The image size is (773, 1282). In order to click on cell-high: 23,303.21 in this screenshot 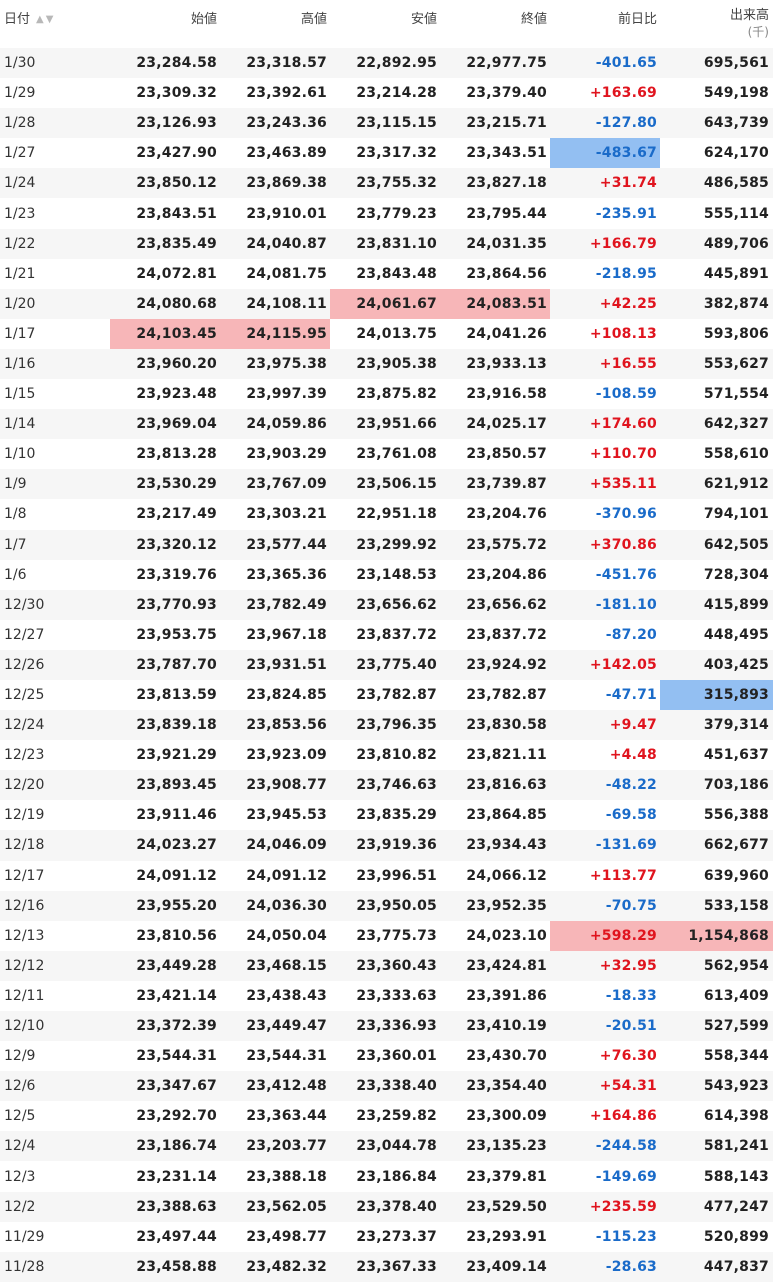, I will do `click(286, 514)`.